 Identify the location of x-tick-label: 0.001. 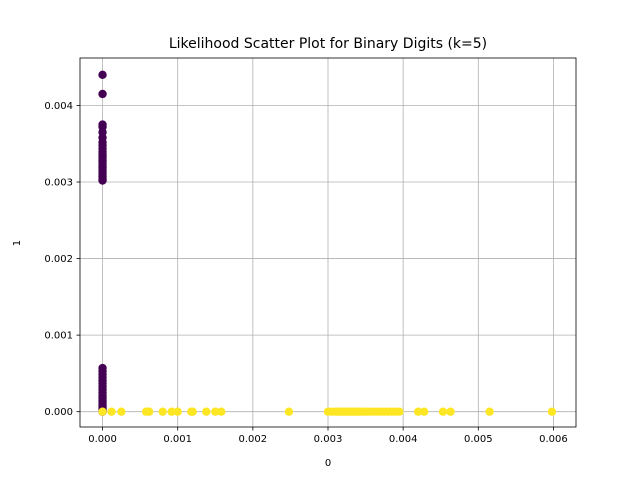
(177, 439).